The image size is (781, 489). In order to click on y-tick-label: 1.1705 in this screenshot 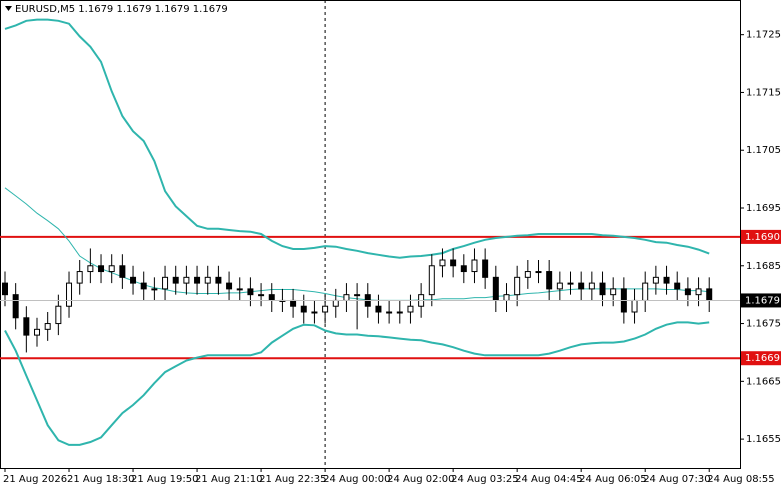, I will do `click(763, 150)`.